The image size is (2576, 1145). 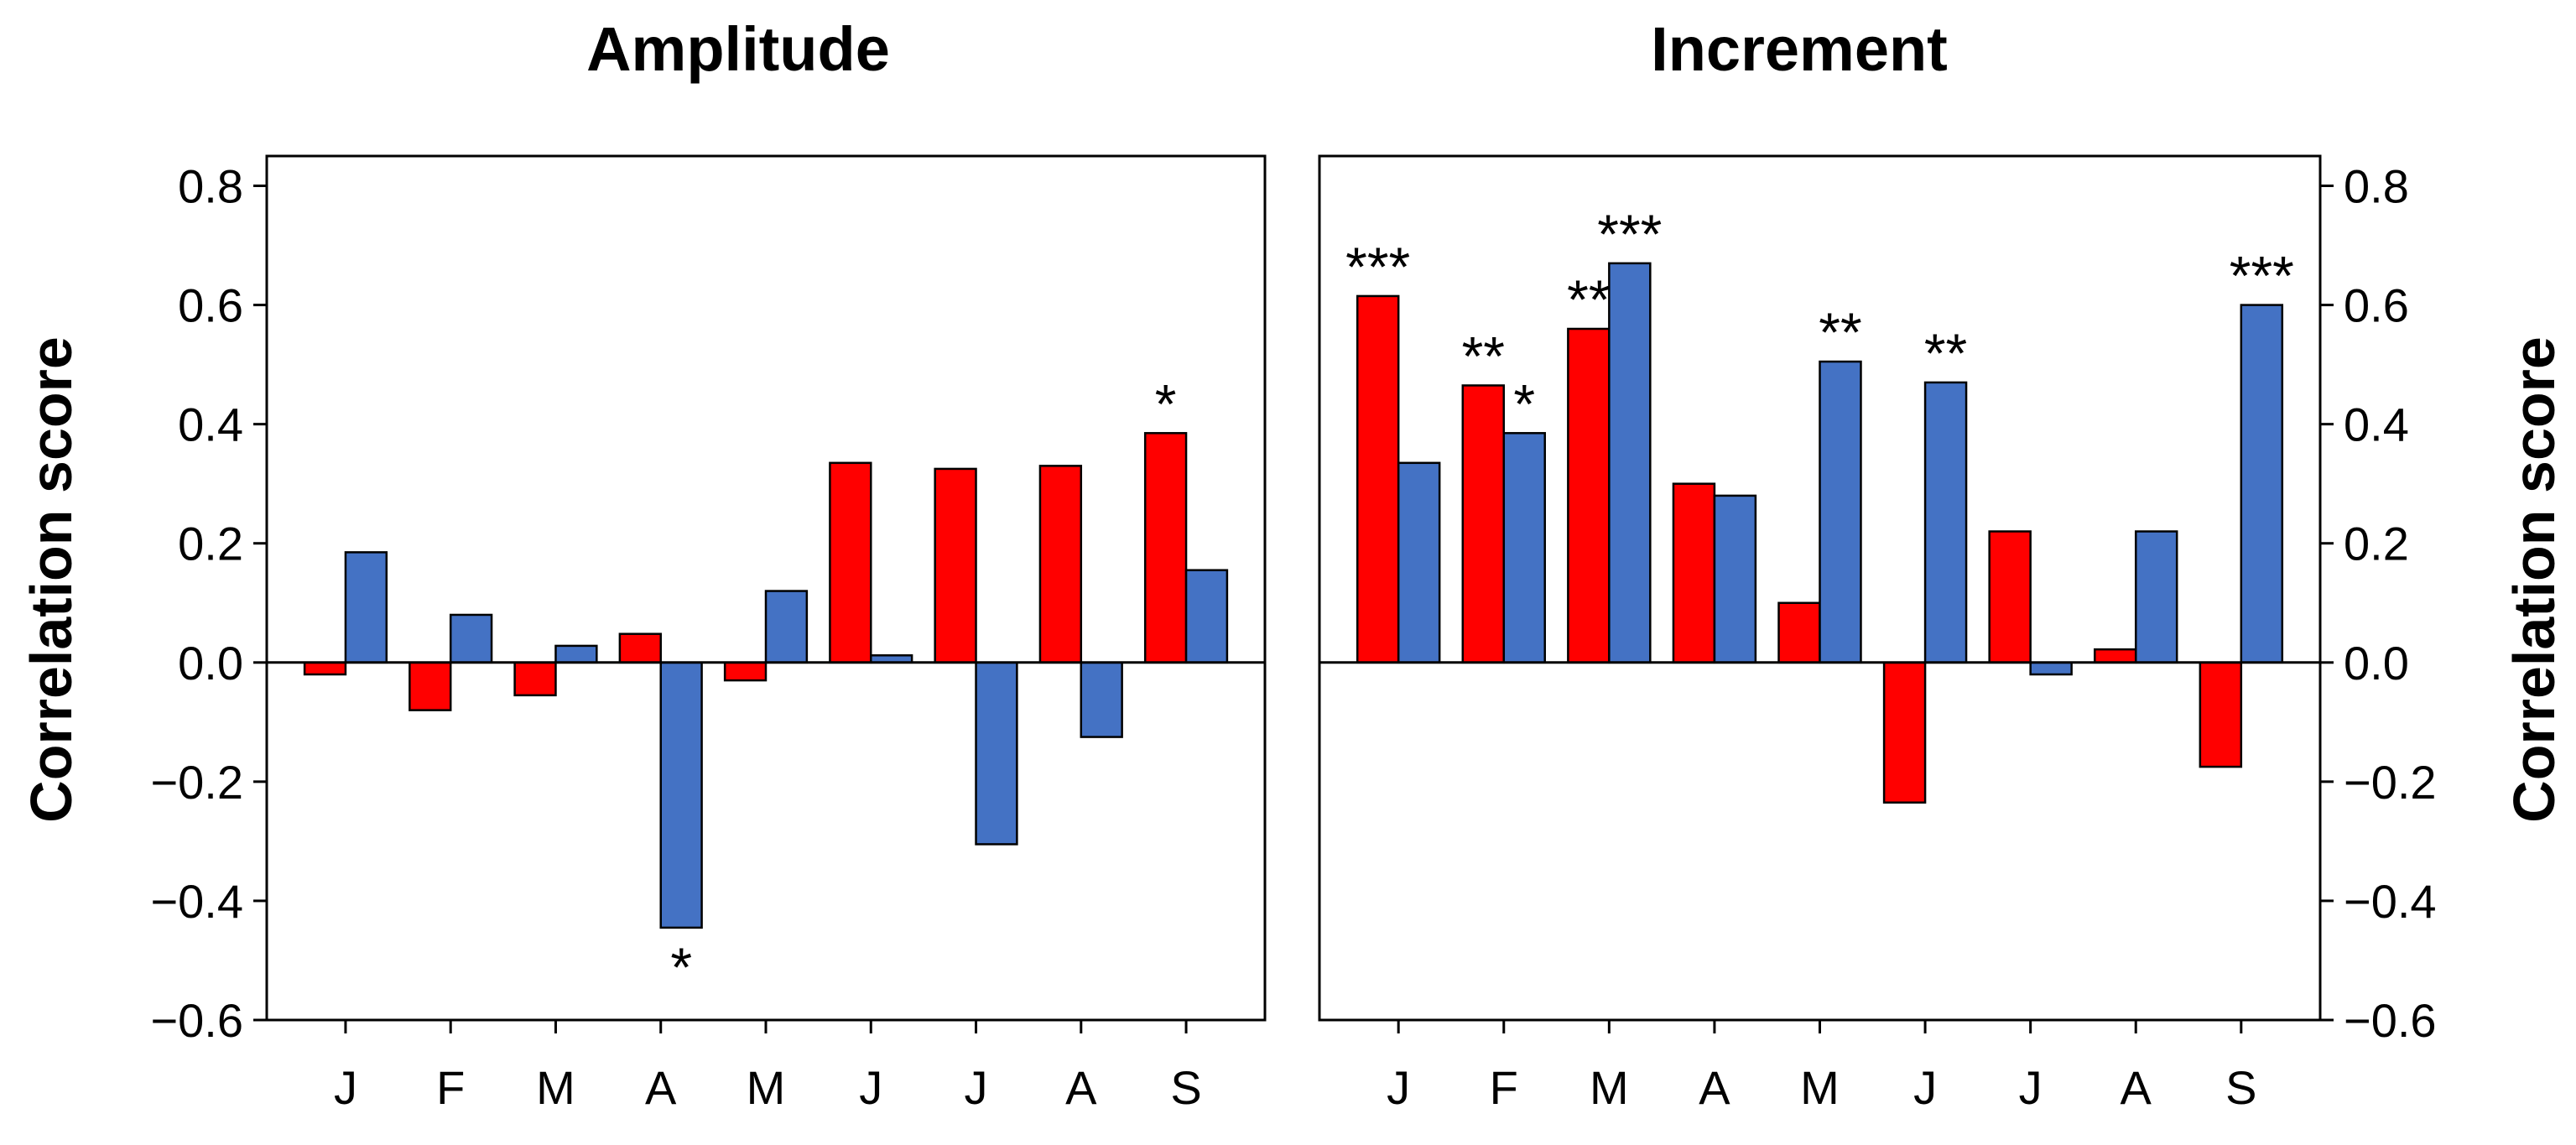 I want to click on increment-title: Increment, so click(x=1799, y=49).